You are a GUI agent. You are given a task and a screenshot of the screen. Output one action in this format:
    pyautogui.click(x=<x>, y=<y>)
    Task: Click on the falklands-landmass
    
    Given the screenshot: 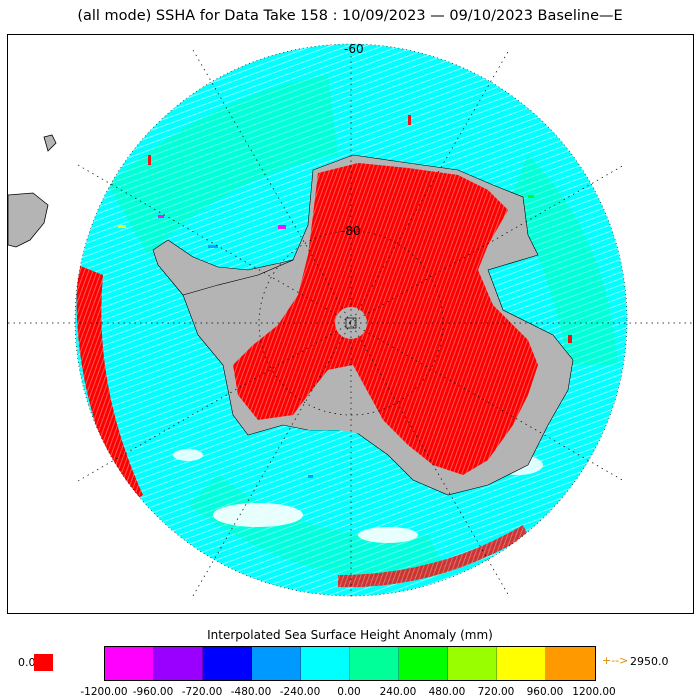 What is the action you would take?
    pyautogui.click(x=50, y=143)
    